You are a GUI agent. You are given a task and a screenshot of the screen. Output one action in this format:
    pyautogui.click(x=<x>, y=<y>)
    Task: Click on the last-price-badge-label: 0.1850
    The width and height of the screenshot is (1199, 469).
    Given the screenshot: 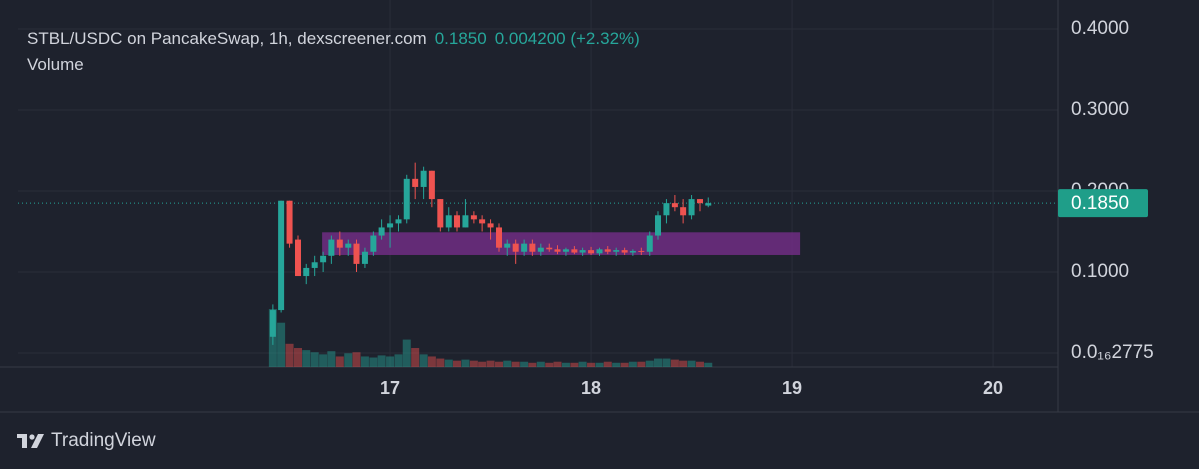 What is the action you would take?
    pyautogui.click(x=1100, y=203)
    